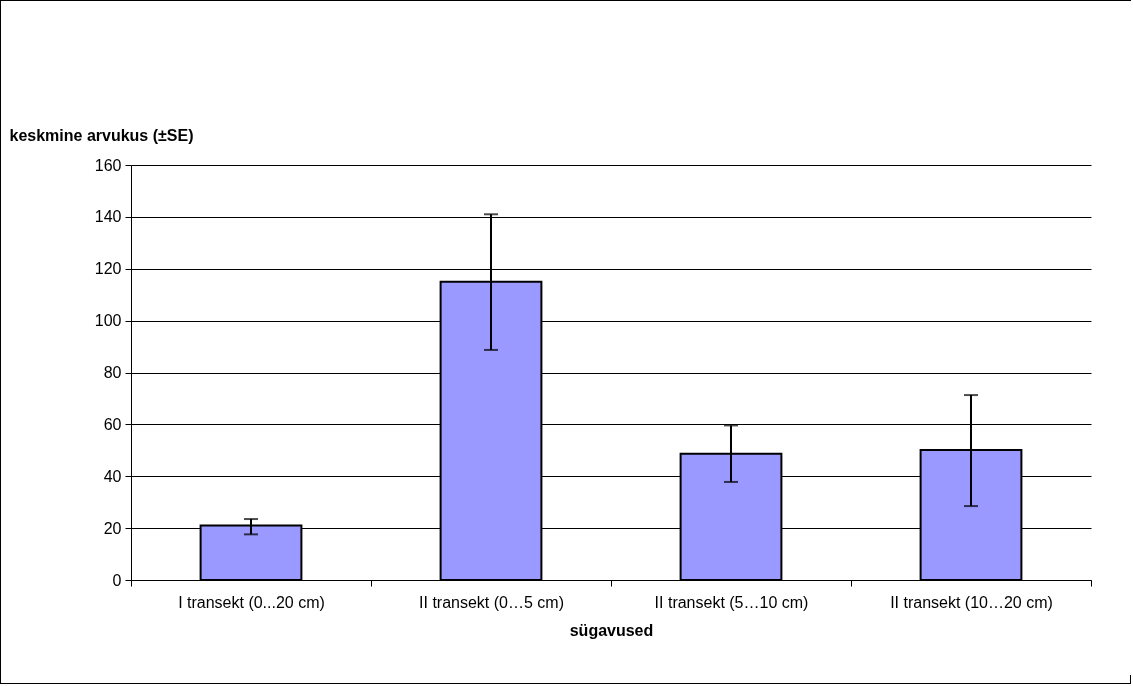 Image resolution: width=1133 pixels, height=686 pixels. What do you see at coordinates (251, 602) in the screenshot?
I see `x-tick-label: I transekt (0...20 cm)` at bounding box center [251, 602].